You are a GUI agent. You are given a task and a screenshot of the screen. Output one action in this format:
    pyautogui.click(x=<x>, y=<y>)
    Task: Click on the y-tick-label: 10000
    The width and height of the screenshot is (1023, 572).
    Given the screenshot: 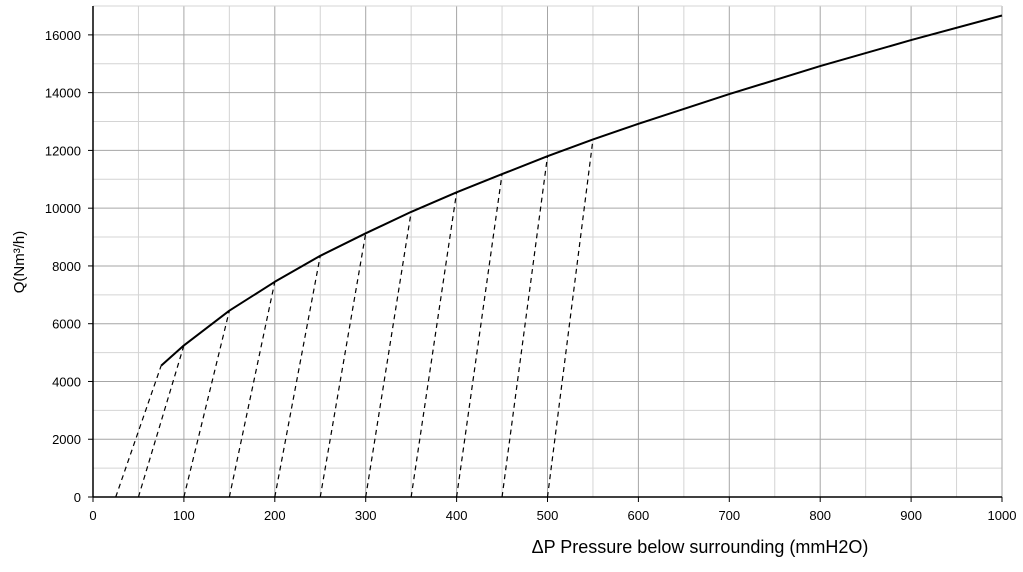 What is the action you would take?
    pyautogui.click(x=63, y=208)
    